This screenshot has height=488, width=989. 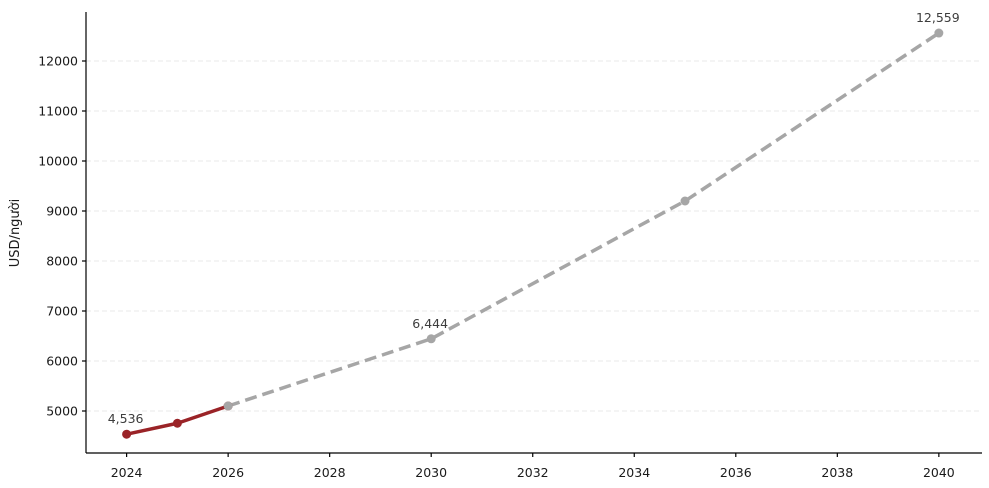 I want to click on x-tick-label: 2038, so click(x=837, y=472).